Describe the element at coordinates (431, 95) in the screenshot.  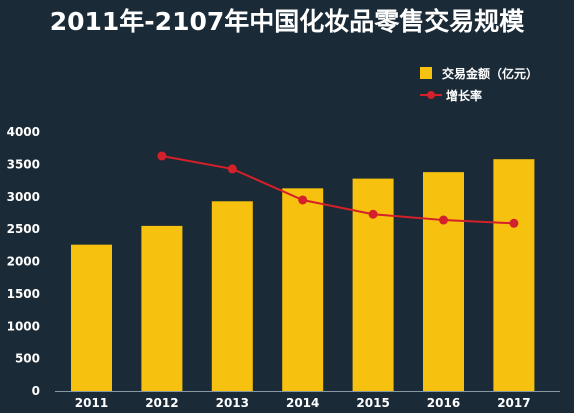
I see `legend-swatch-line` at that location.